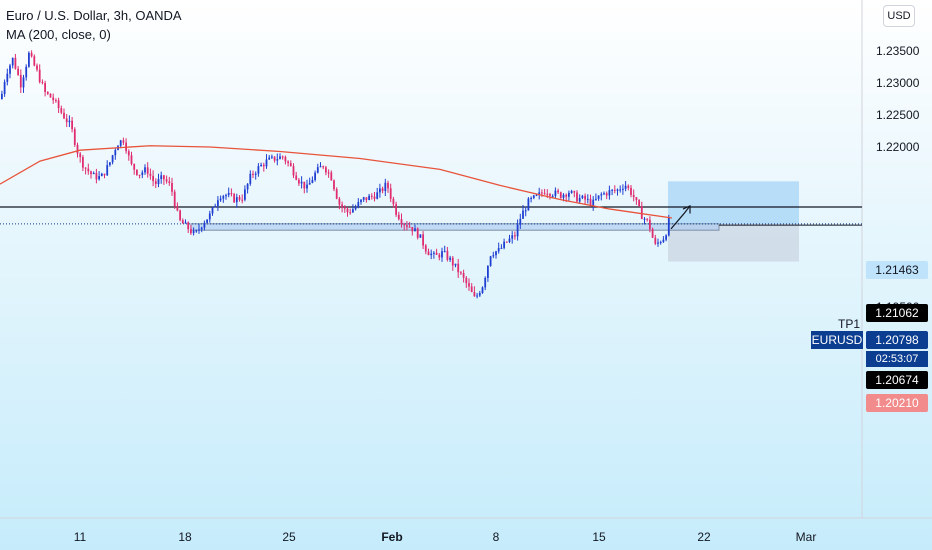 This screenshot has height=550, width=932. I want to click on stop-price-tag: 1.20210, so click(897, 403).